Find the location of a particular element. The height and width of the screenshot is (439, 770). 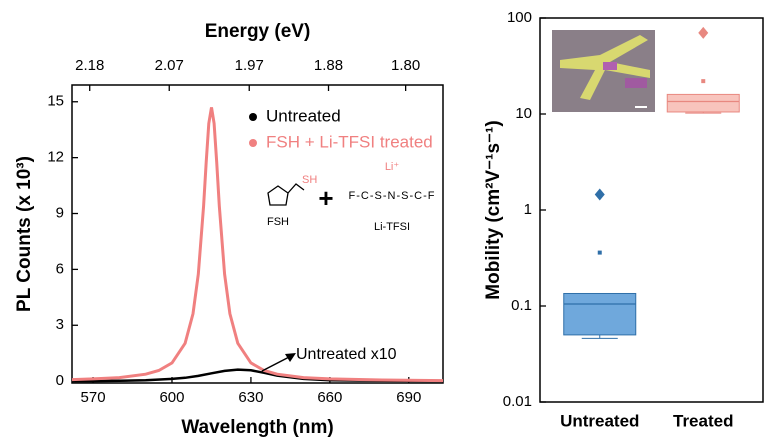

legend-label: FSH + Li-TFSI treated is located at coordinates (349, 141).